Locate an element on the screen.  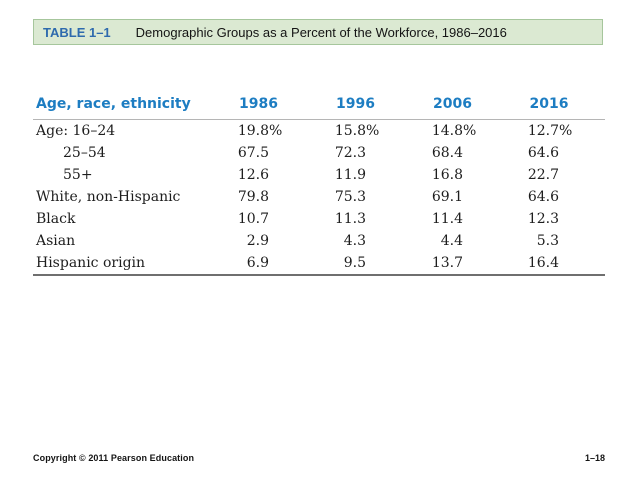
value: 10.7 is located at coordinates (253, 219).